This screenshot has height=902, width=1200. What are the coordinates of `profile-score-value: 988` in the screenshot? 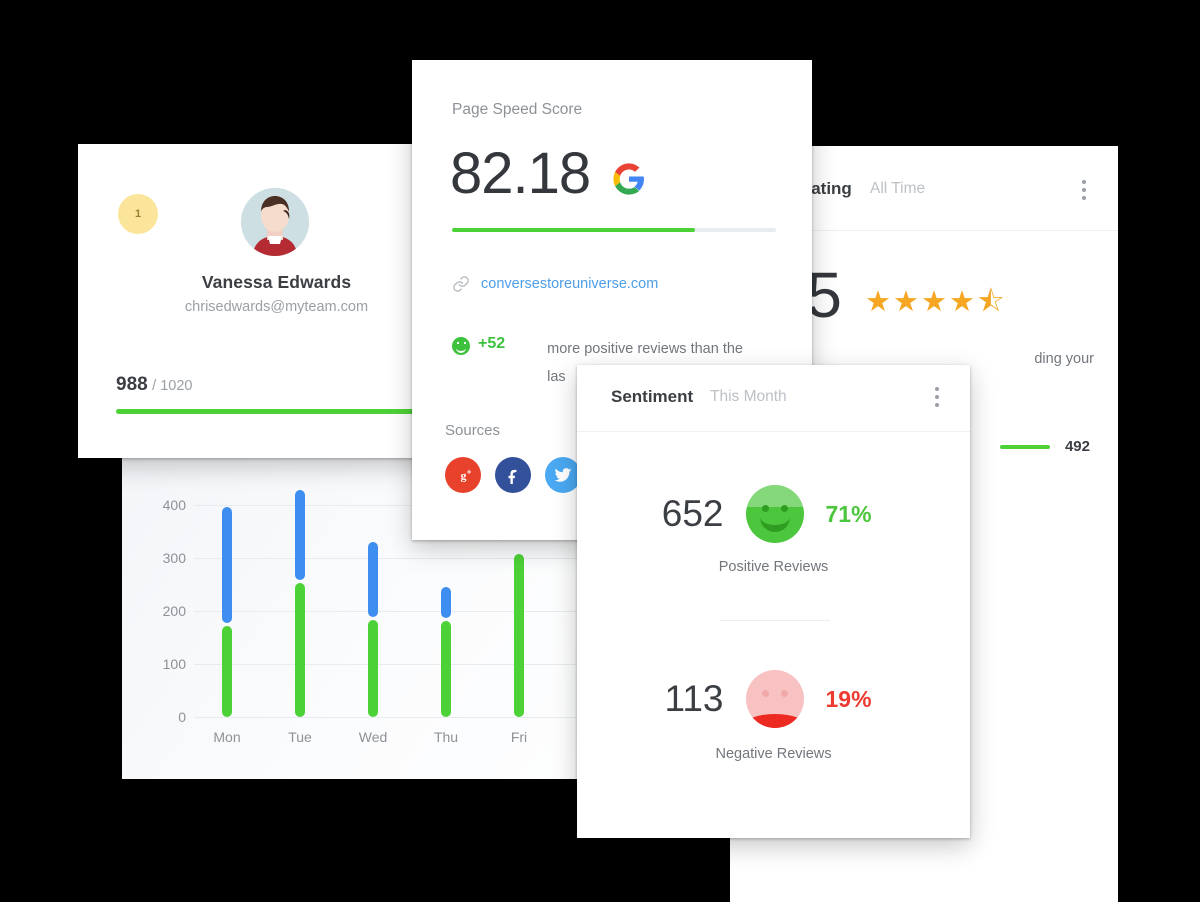 It's located at (132, 384).